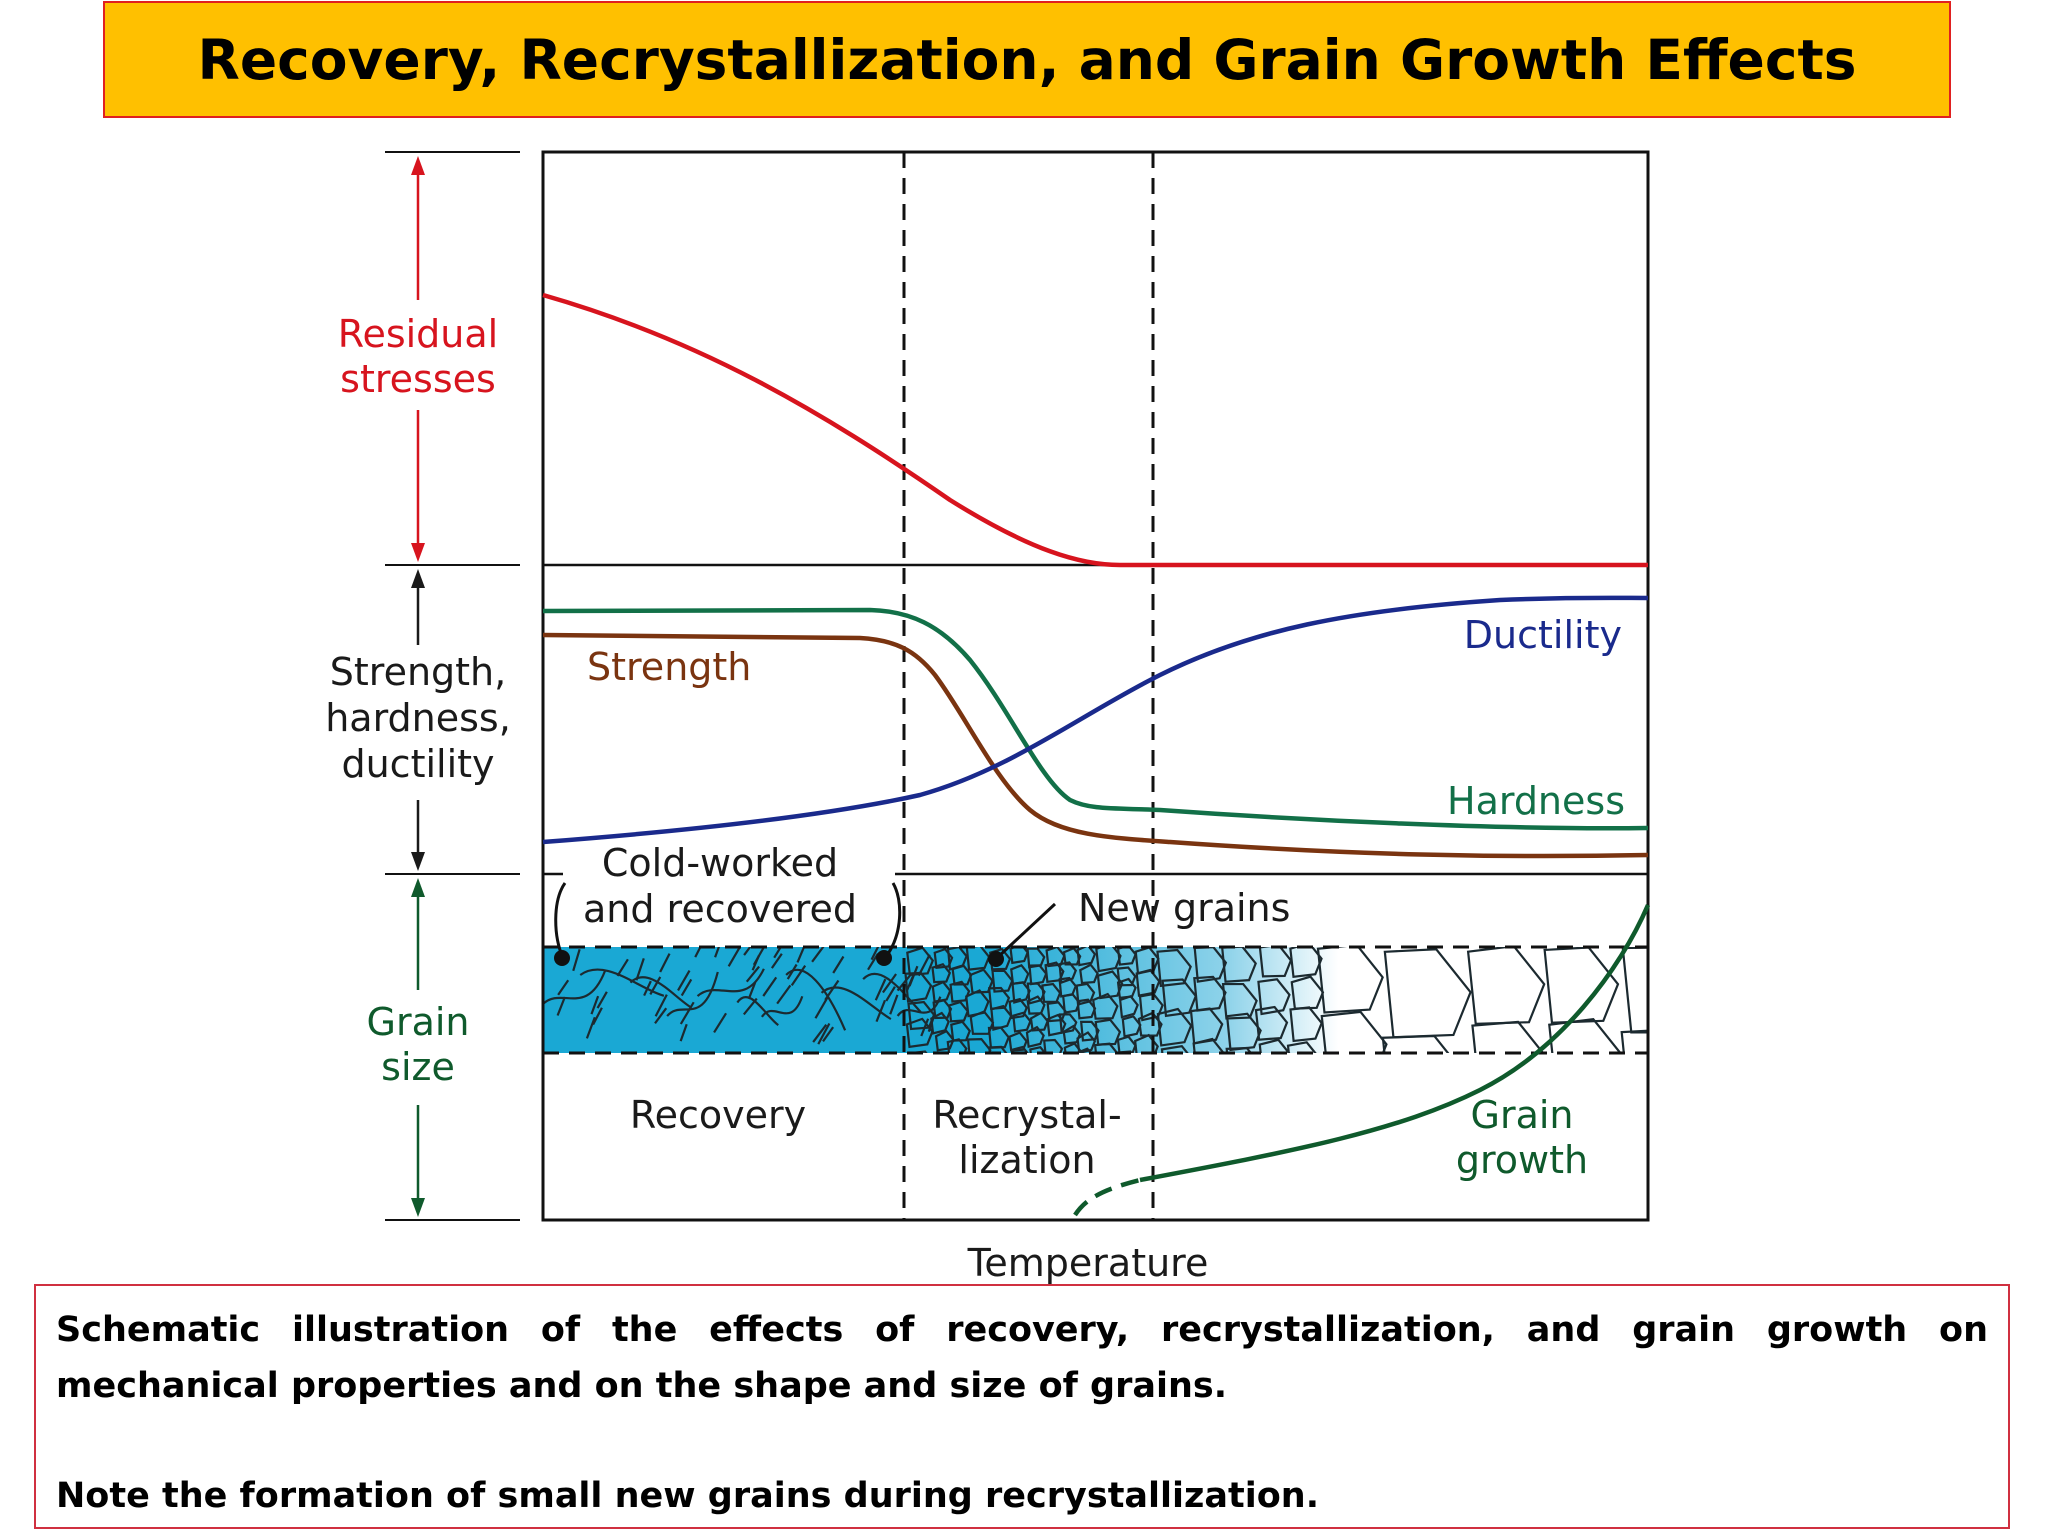 This screenshot has width=2048, height=1536. I want to click on strength-curve-label: Strength, so click(669, 667).